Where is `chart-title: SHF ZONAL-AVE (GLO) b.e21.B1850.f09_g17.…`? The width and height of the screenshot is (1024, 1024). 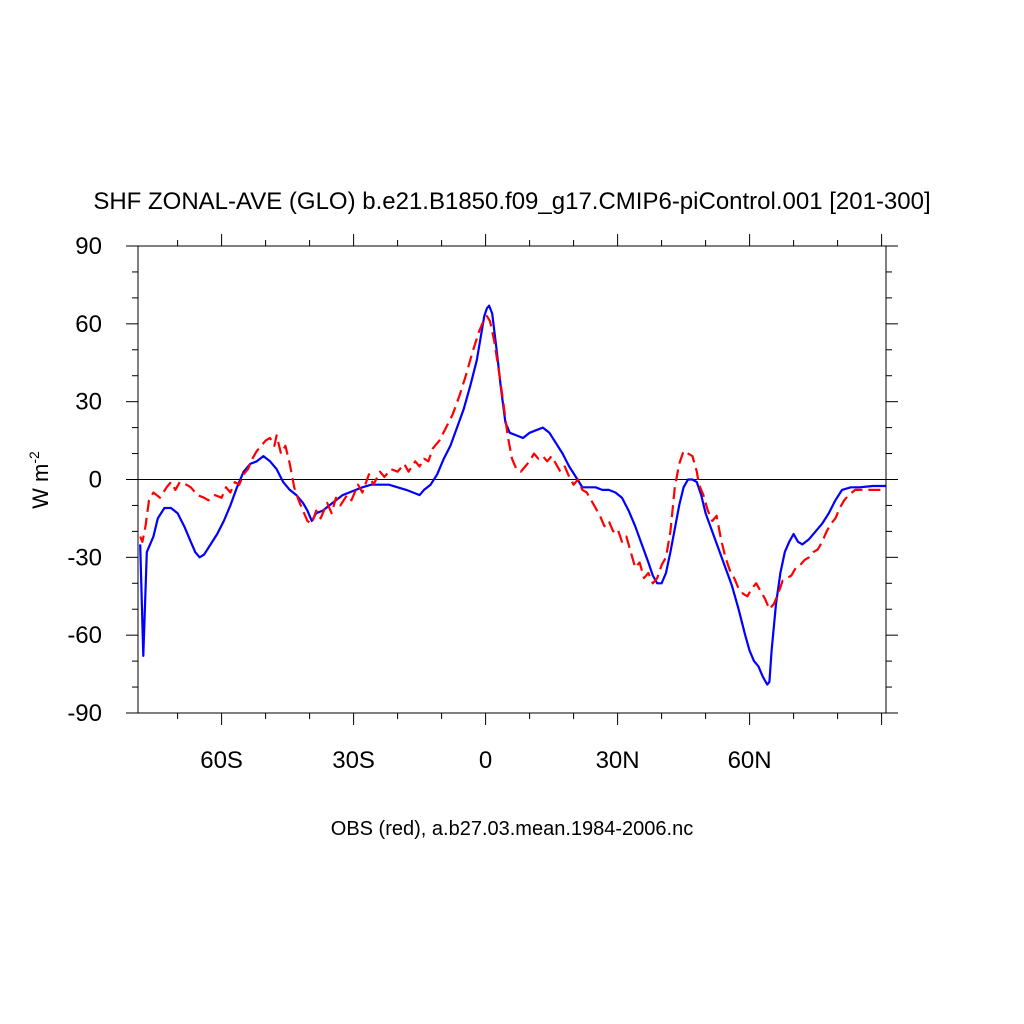
chart-title: SHF ZONAL-AVE (GLO) b.e21.B1850.f09_g17.… is located at coordinates (511, 201).